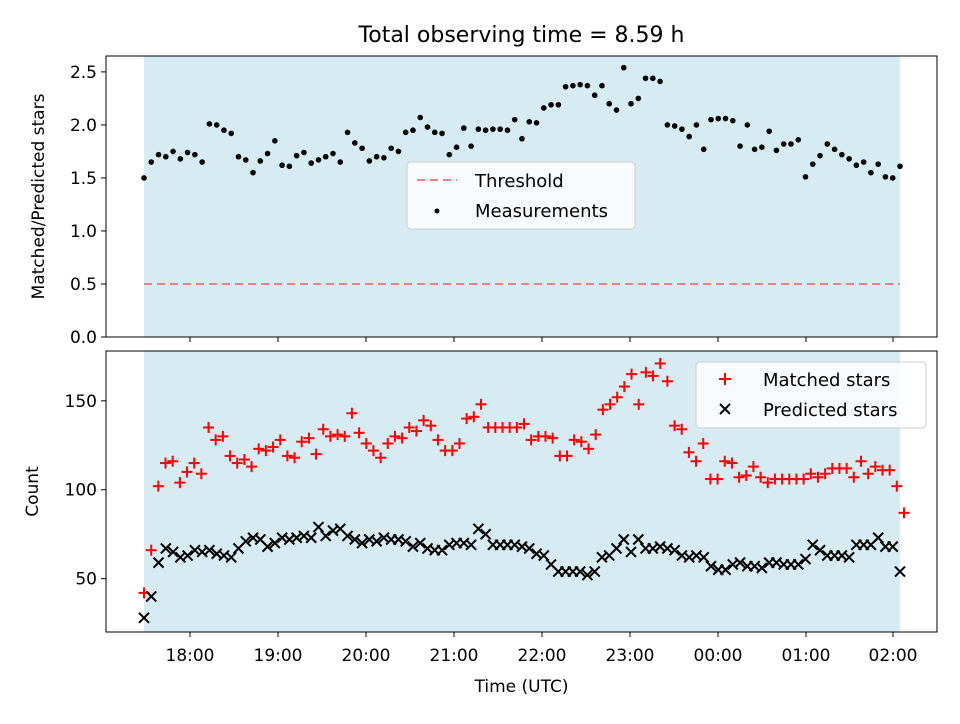 Image resolution: width=960 pixels, height=724 pixels. I want to click on top-legend: Threshold Measurements, so click(521, 195).